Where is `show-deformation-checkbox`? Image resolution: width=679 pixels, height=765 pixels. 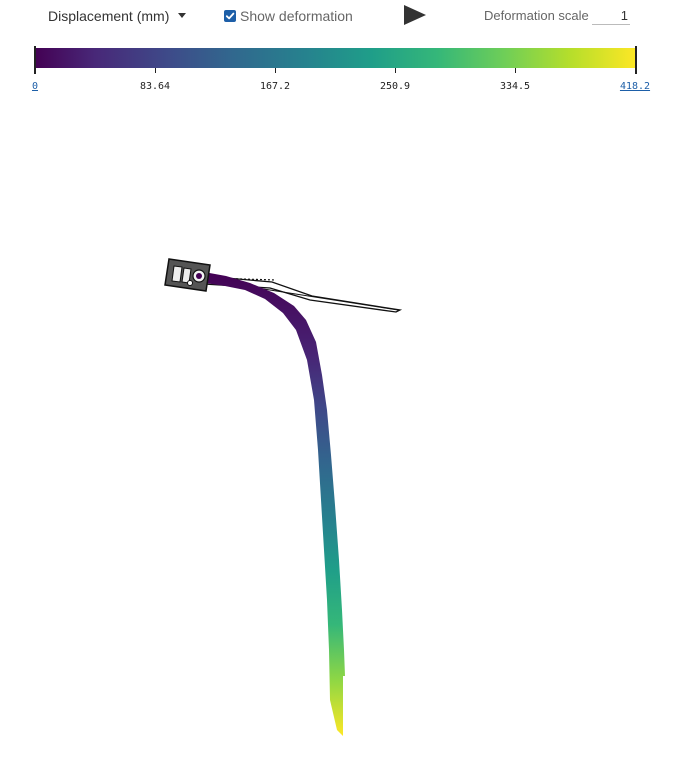
show-deformation-checkbox is located at coordinates (230, 16).